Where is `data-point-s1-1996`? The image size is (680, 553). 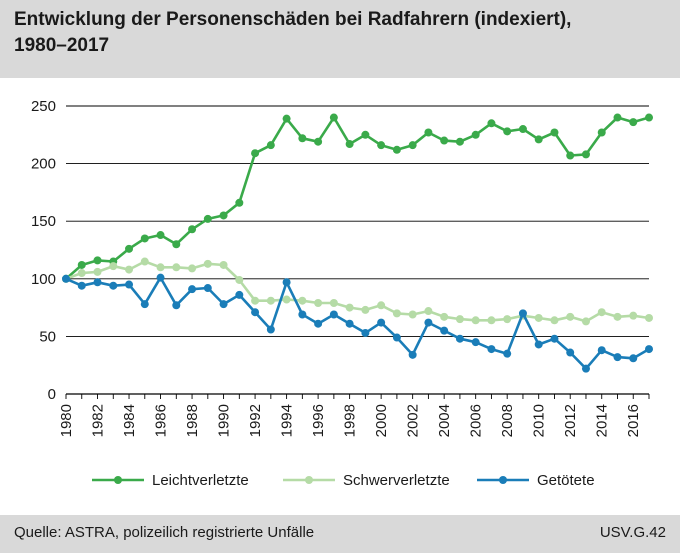
data-point-s1-1996 is located at coordinates (318, 141).